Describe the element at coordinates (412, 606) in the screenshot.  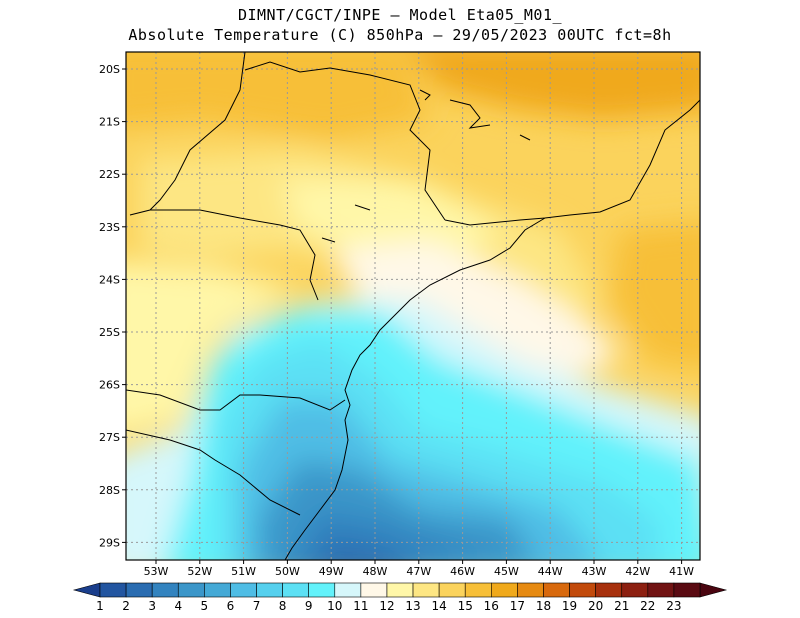
I see `colorbar-label: 13` at that location.